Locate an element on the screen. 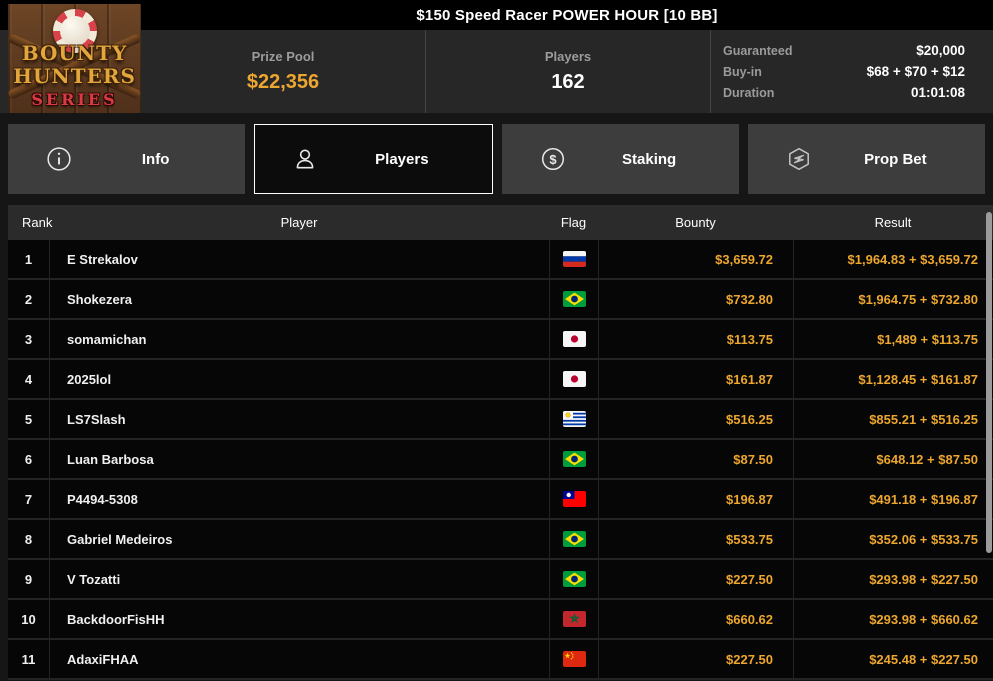 This screenshot has width=993, height=681. result-cell: $855.21 + $516.25 is located at coordinates (893, 419).